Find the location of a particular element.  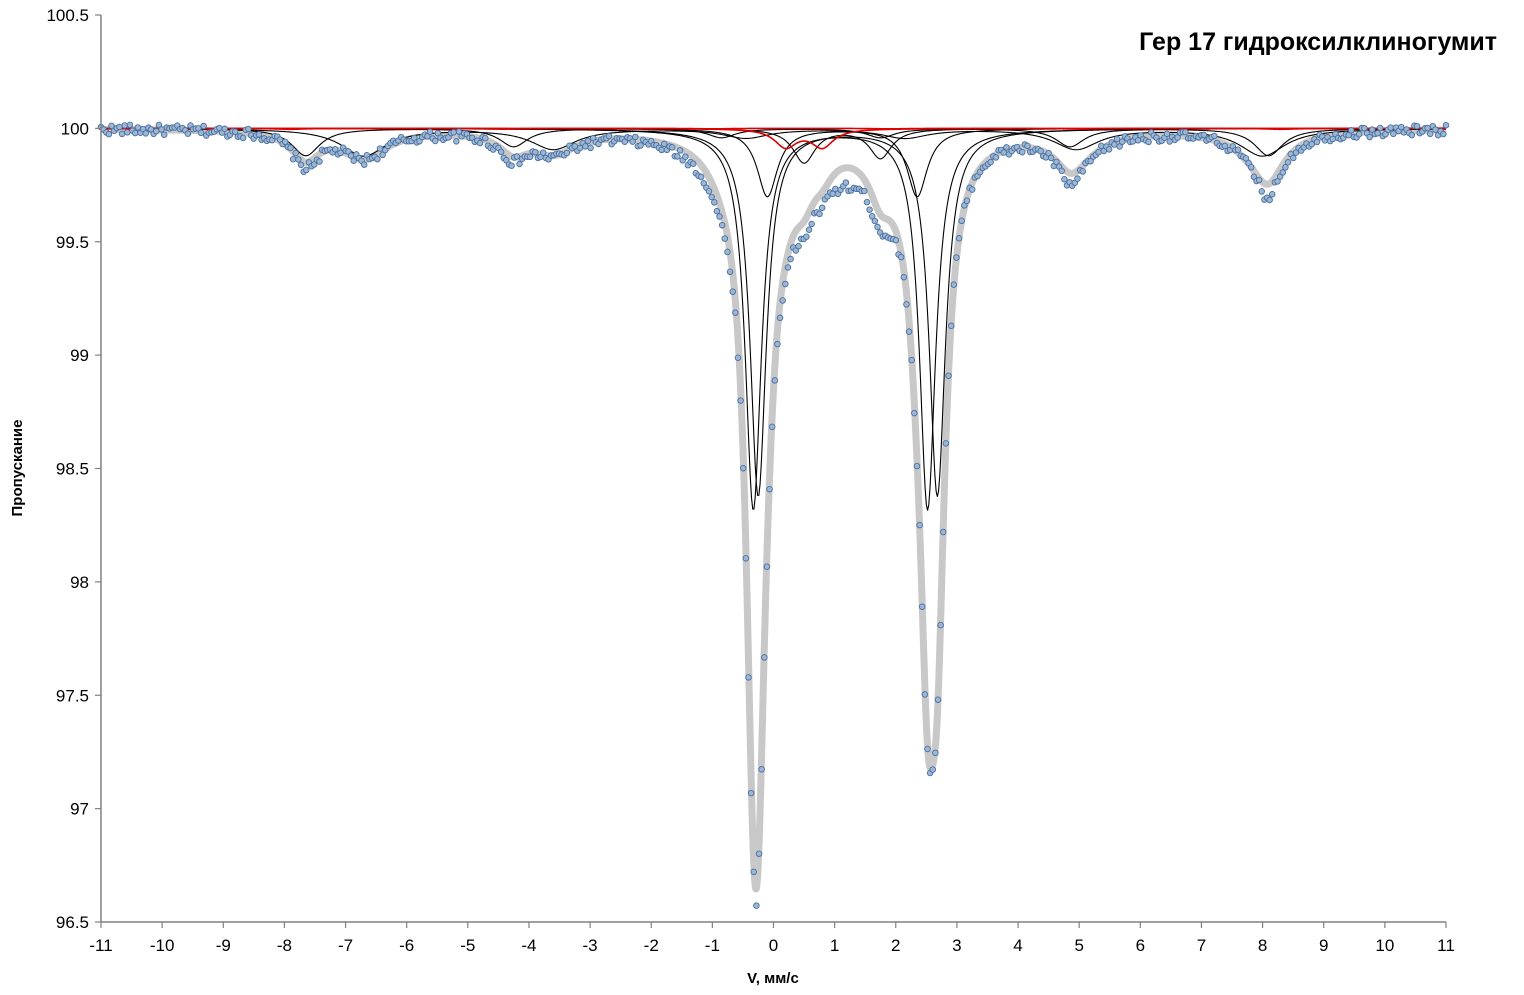

x-tick-label: -2 is located at coordinates (651, 945).